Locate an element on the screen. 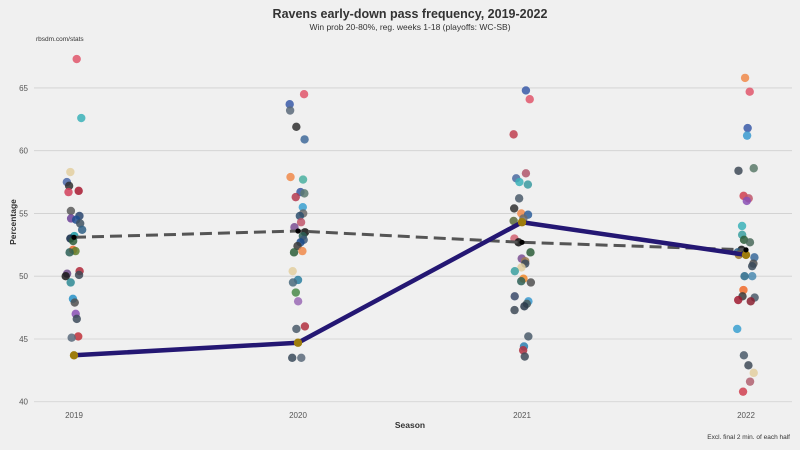 This screenshot has height=450, width=800. y-tick-label: 50 is located at coordinates (23, 276).